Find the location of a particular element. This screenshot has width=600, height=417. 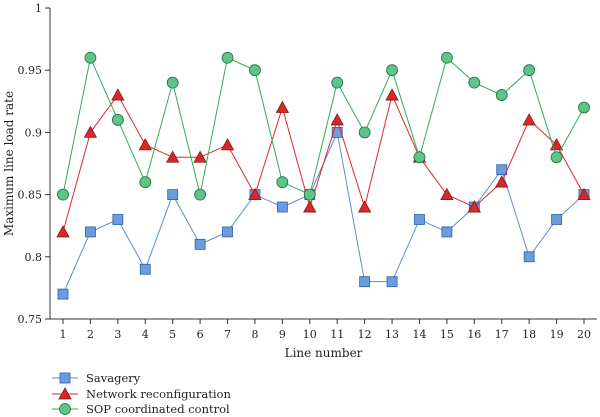

legend-label: SOP coordinated control is located at coordinates (158, 409).